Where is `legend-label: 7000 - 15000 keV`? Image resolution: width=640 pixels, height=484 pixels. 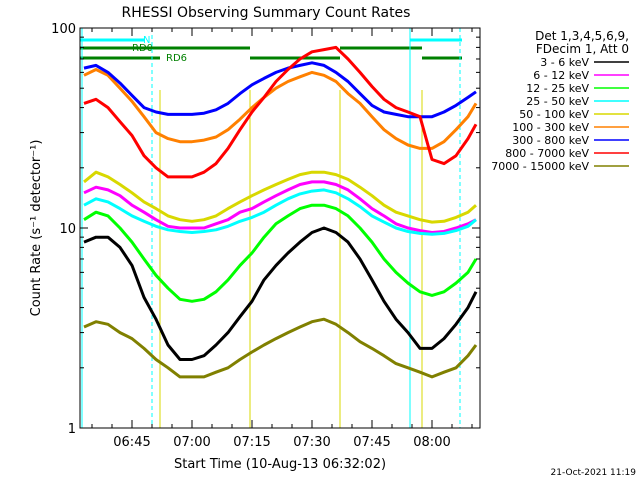 legend-label: 7000 - 15000 keV is located at coordinates (540, 166).